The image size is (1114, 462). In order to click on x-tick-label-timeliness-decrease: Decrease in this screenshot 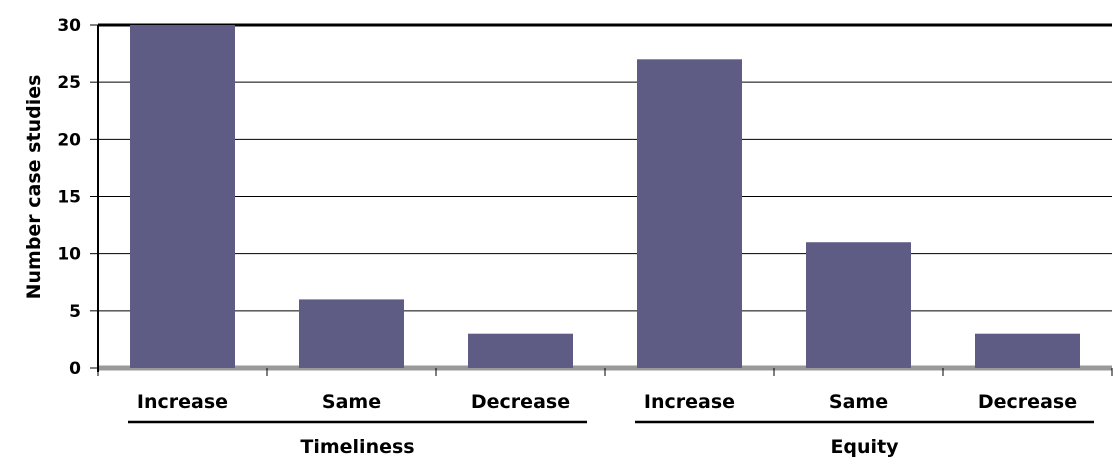, I will do `click(520, 402)`.